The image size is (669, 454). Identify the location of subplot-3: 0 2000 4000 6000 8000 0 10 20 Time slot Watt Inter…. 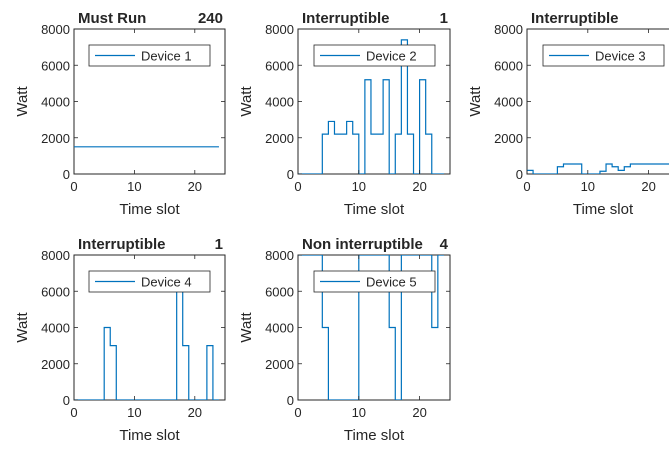
(568, 114).